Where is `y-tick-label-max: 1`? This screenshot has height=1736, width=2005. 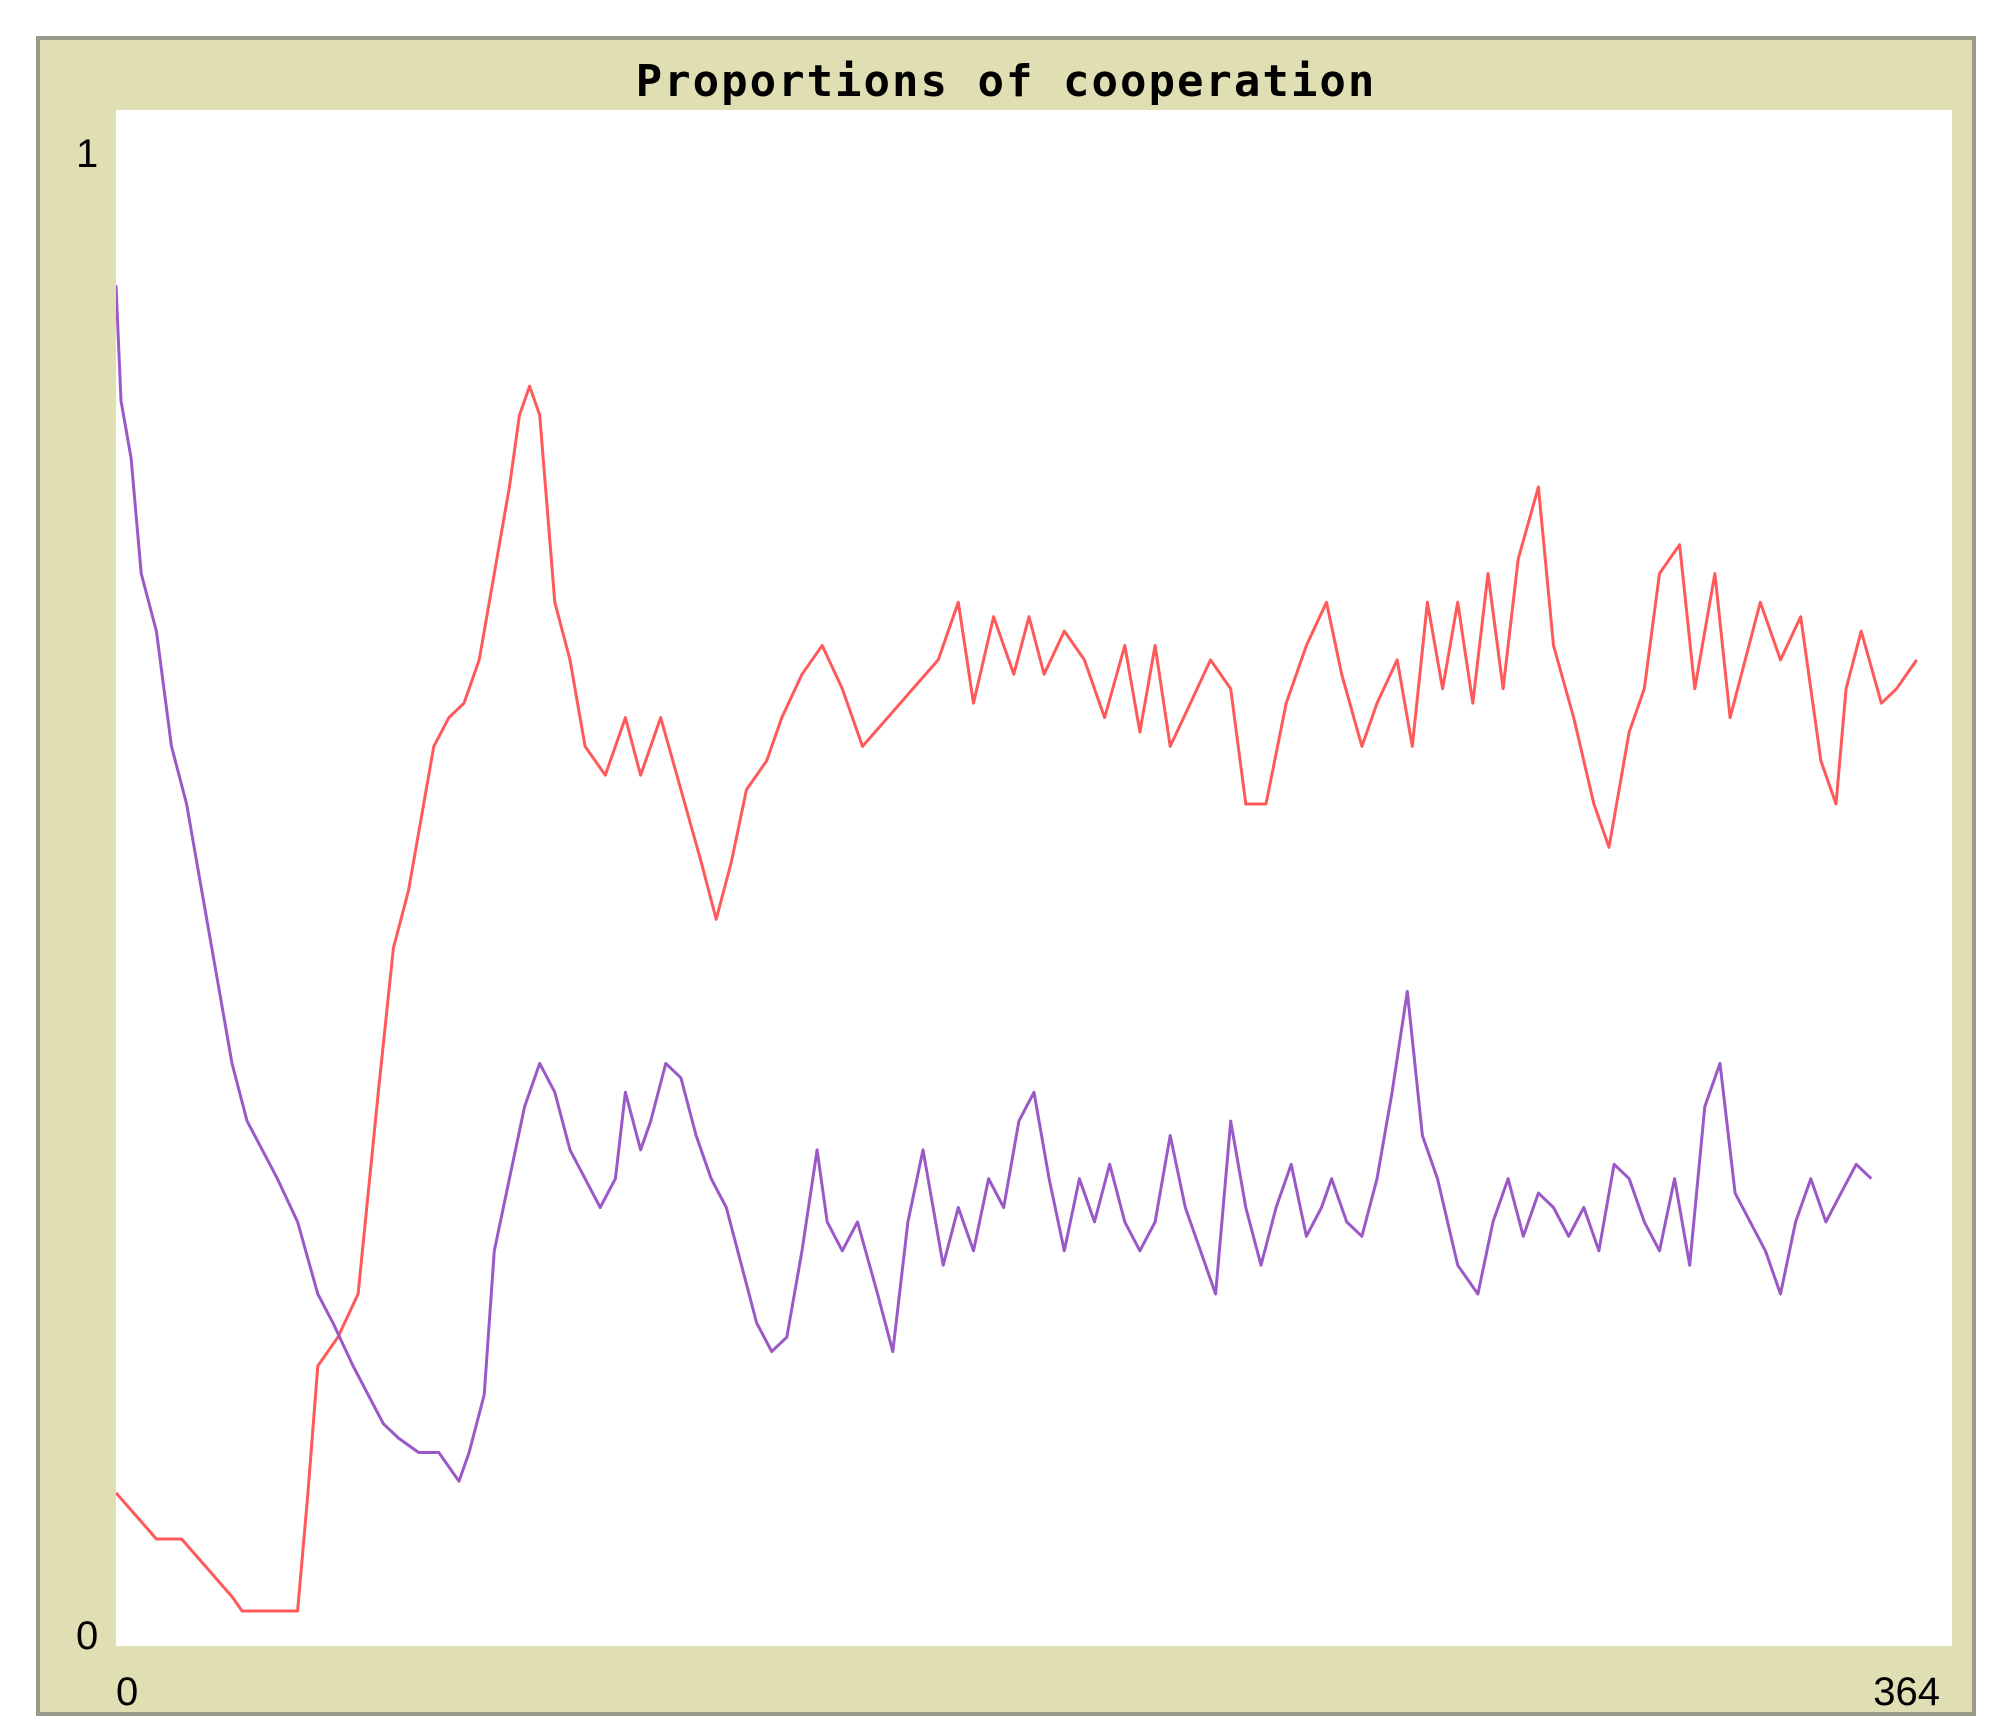 y-tick-label-max: 1 is located at coordinates (87, 154).